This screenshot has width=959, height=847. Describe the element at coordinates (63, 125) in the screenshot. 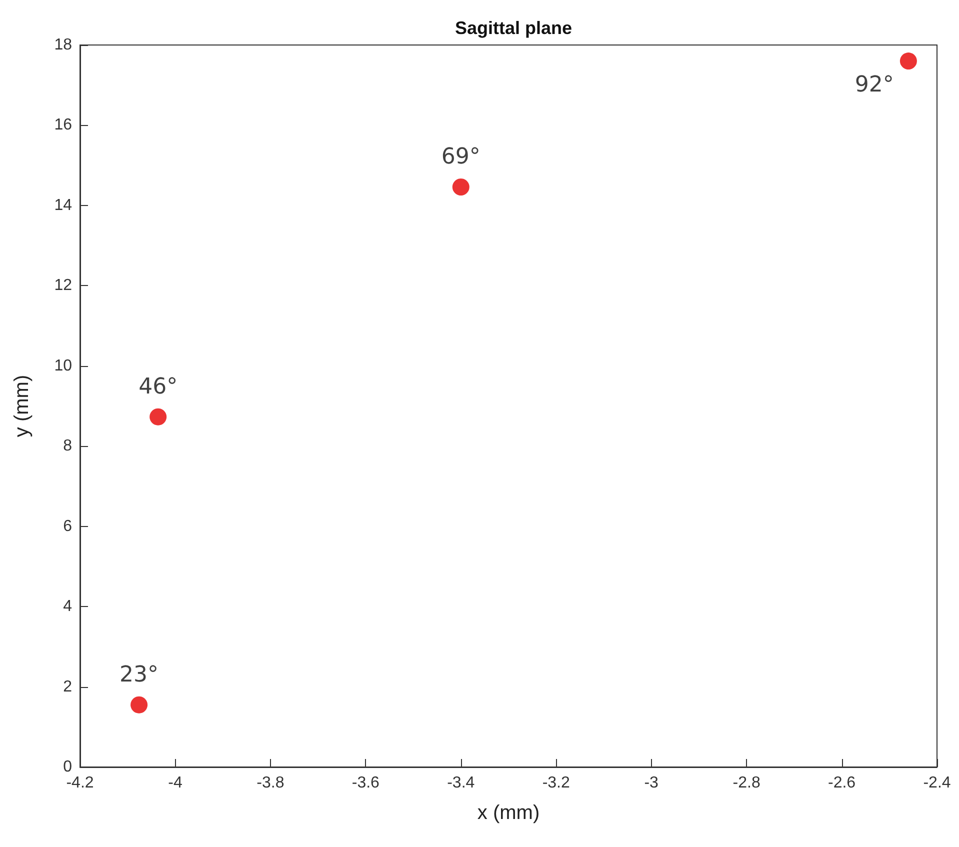

I see `y-tick-label: 16` at that location.